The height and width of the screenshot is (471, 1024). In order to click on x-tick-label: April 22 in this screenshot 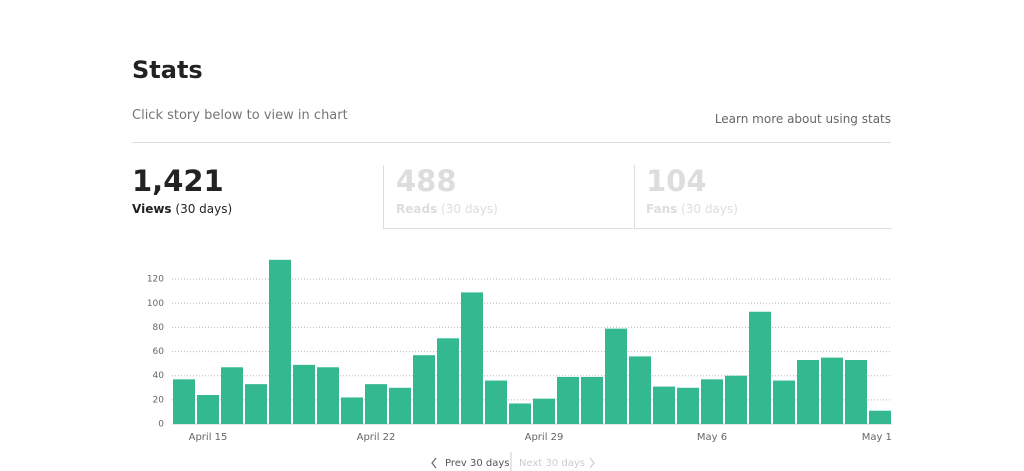, I will do `click(376, 437)`.